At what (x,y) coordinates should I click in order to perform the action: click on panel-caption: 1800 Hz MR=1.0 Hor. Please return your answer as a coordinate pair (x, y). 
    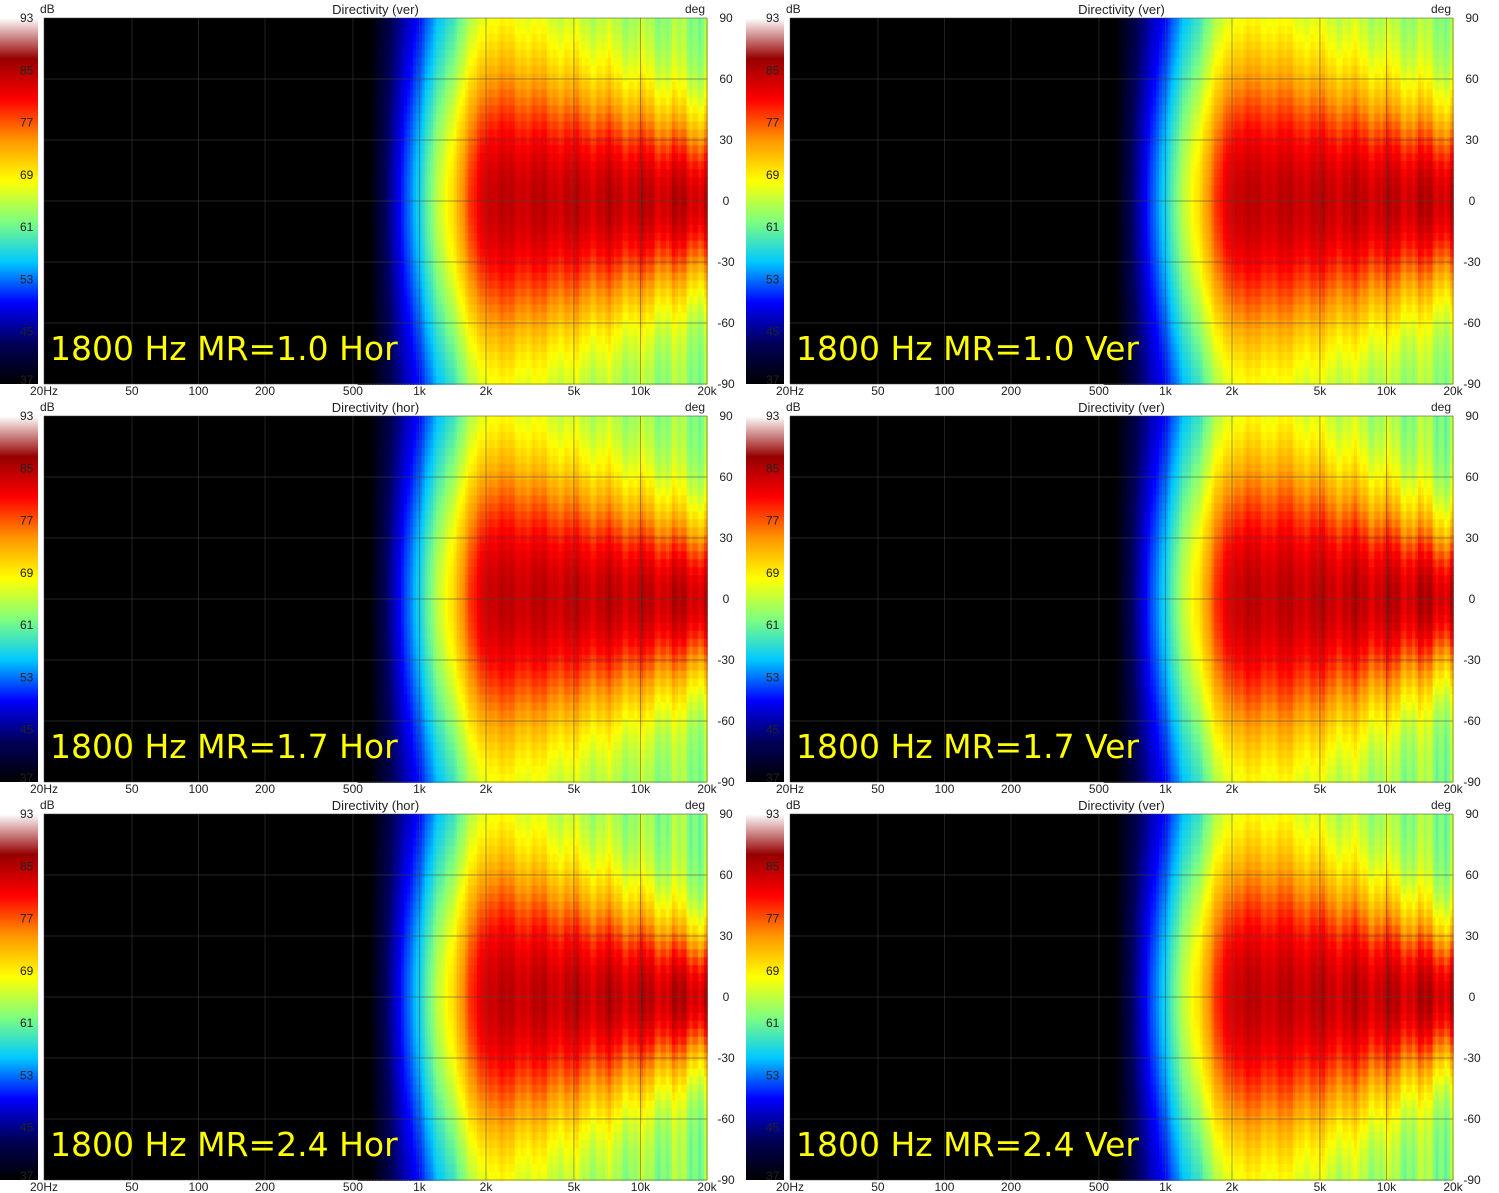
    Looking at the image, I should click on (224, 348).